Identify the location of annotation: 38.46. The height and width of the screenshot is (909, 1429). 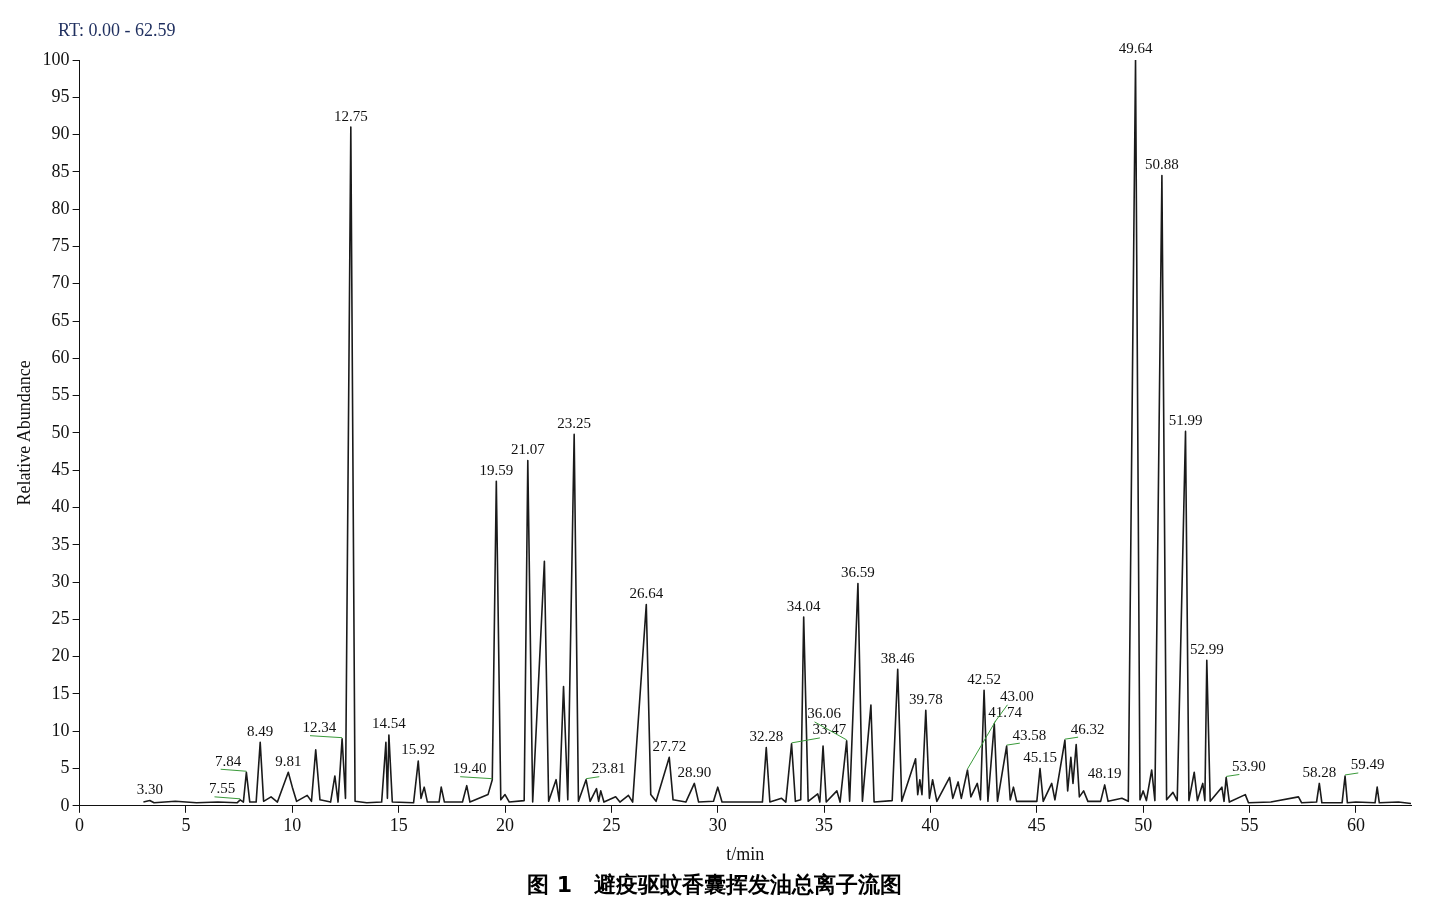
(898, 657).